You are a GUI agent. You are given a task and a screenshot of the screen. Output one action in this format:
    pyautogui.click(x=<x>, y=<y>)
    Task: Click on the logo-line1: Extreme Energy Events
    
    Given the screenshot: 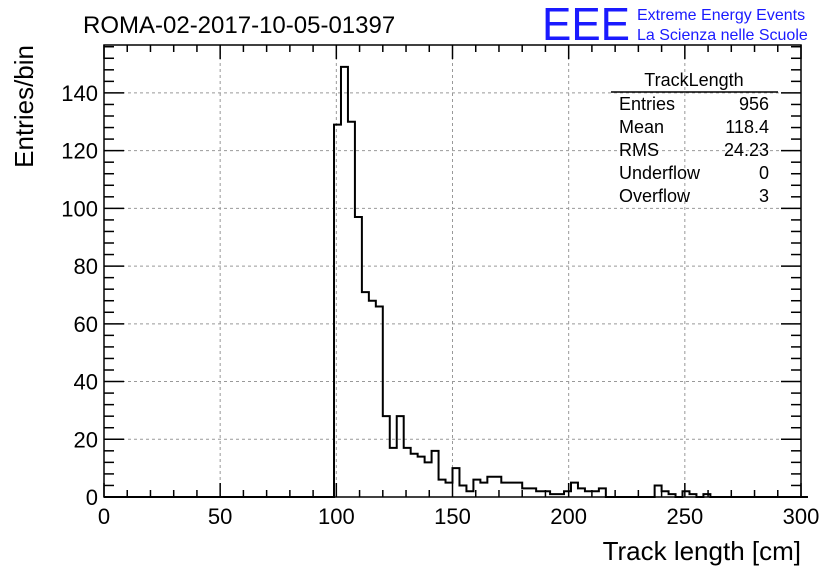 What is the action you would take?
    pyautogui.click(x=721, y=15)
    